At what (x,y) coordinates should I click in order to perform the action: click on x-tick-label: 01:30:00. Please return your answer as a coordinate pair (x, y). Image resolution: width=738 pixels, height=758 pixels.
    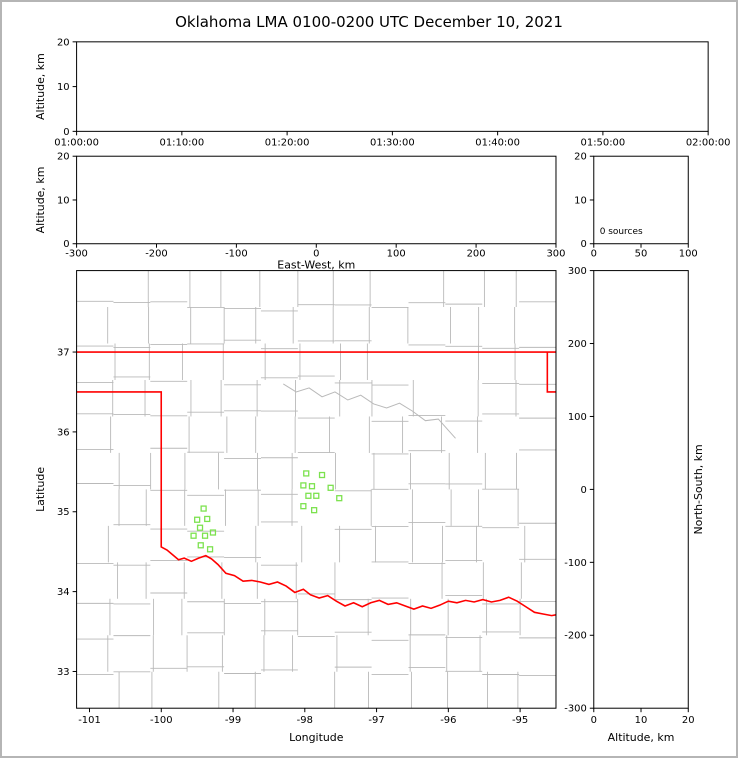
    Looking at the image, I should click on (392, 142).